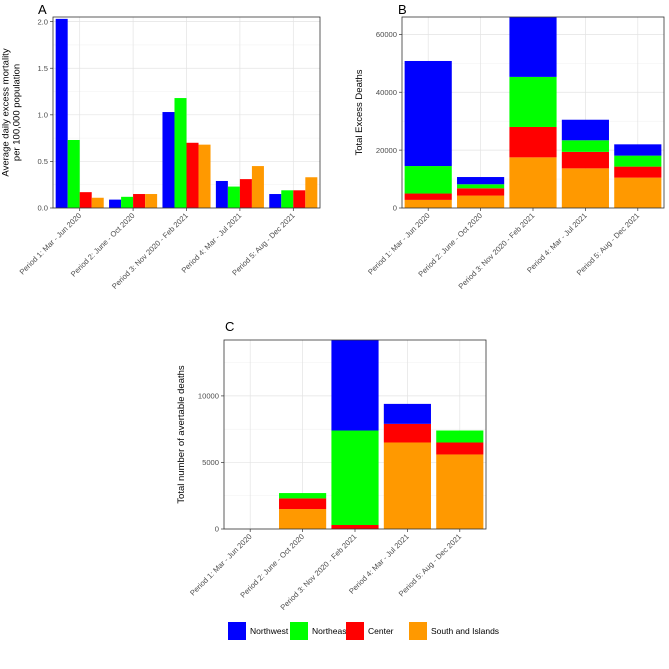 The height and width of the screenshot is (669, 669). I want to click on y-tick-label: 40000, so click(386, 92).